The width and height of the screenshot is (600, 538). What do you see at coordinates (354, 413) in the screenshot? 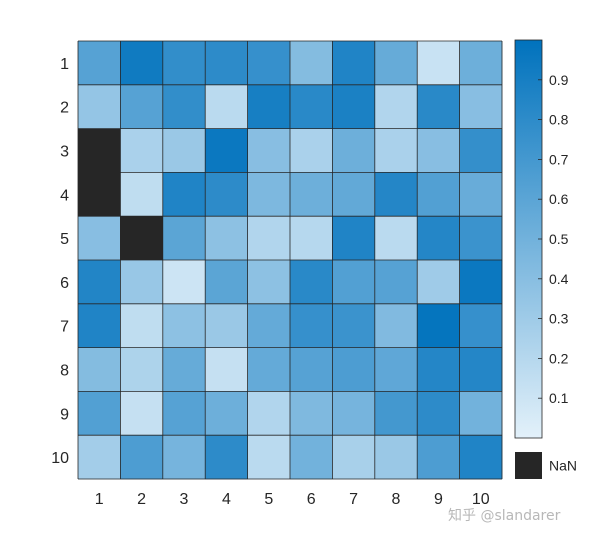
I see `heatmap-cell-r9-c7` at bounding box center [354, 413].